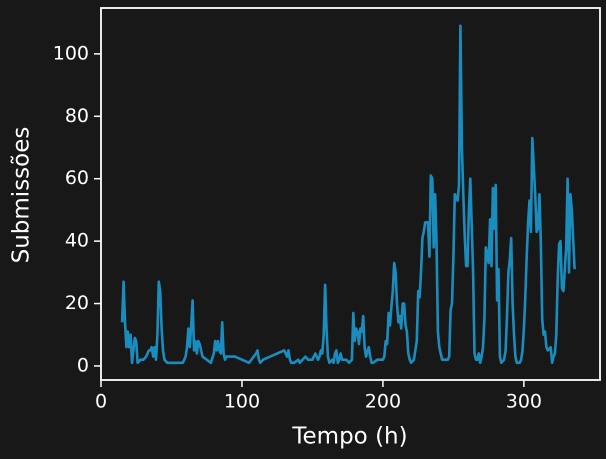 This screenshot has width=606, height=459. I want to click on y-tick-label: 60, so click(77, 178).